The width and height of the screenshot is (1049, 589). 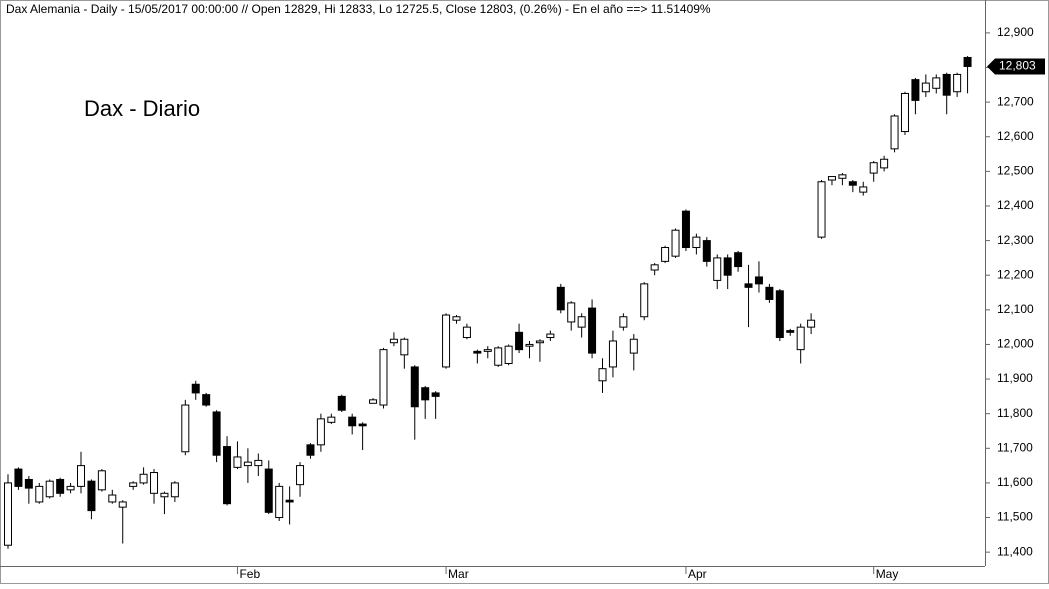 What do you see at coordinates (1015, 136) in the screenshot?
I see `y-tick-label: 12,600` at bounding box center [1015, 136].